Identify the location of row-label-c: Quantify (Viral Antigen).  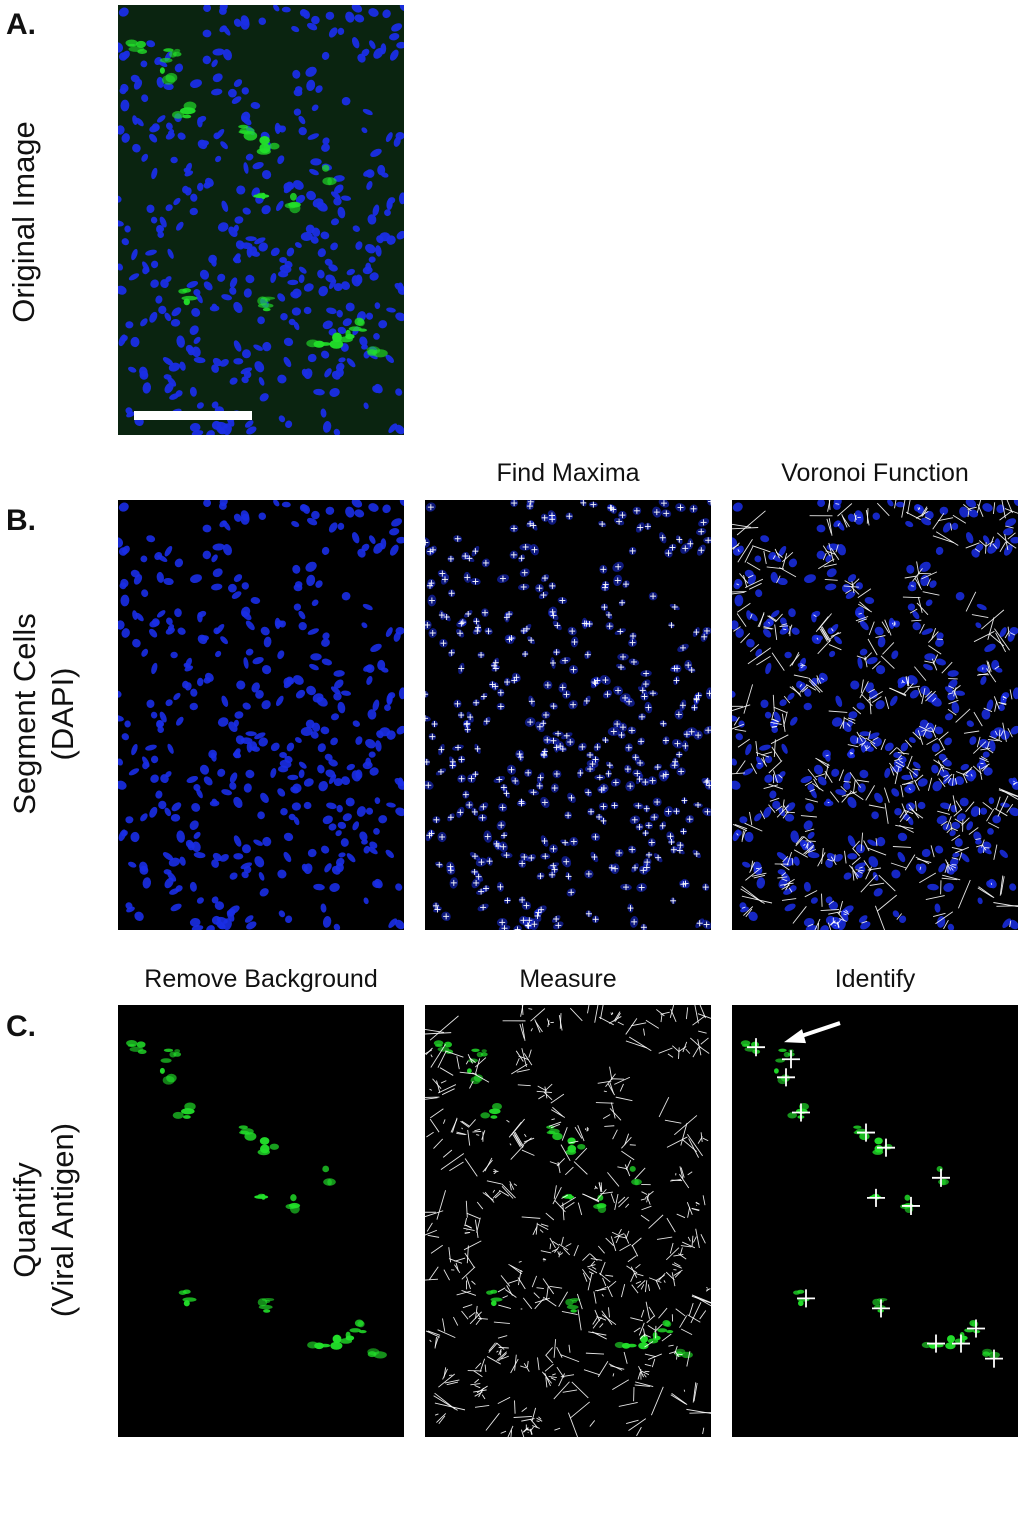
(44, 1220).